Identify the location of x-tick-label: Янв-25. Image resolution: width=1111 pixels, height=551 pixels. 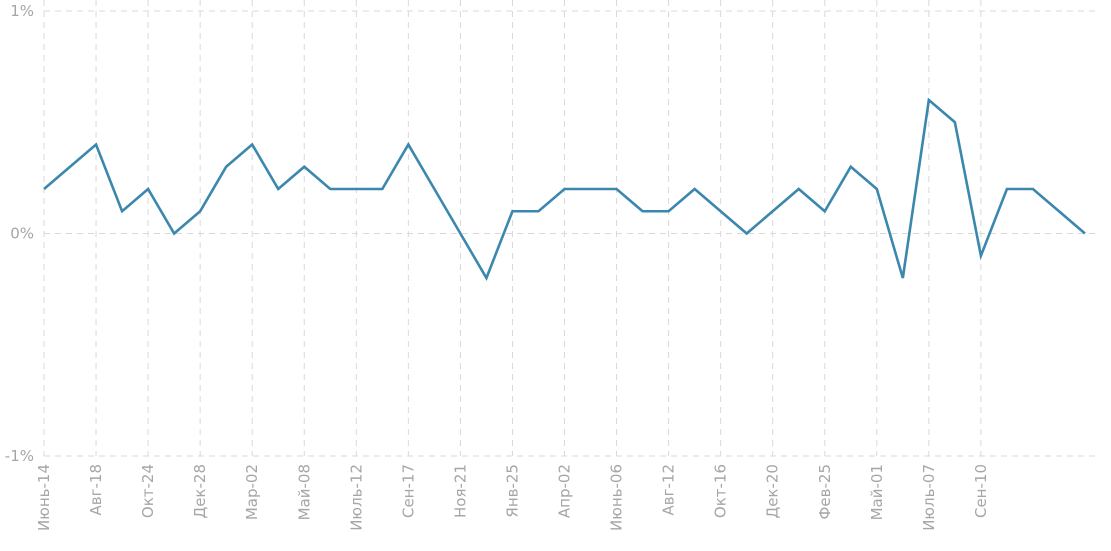
(512, 491).